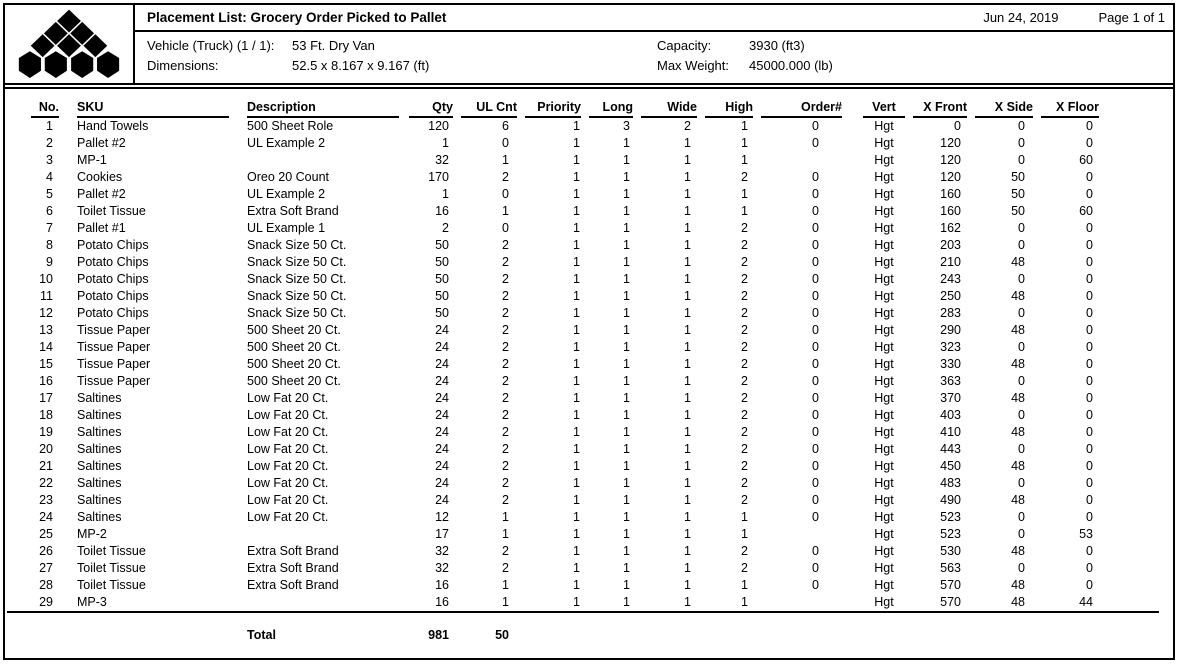  I want to click on cell-description: Snack Size 50 Ct., so click(297, 313).